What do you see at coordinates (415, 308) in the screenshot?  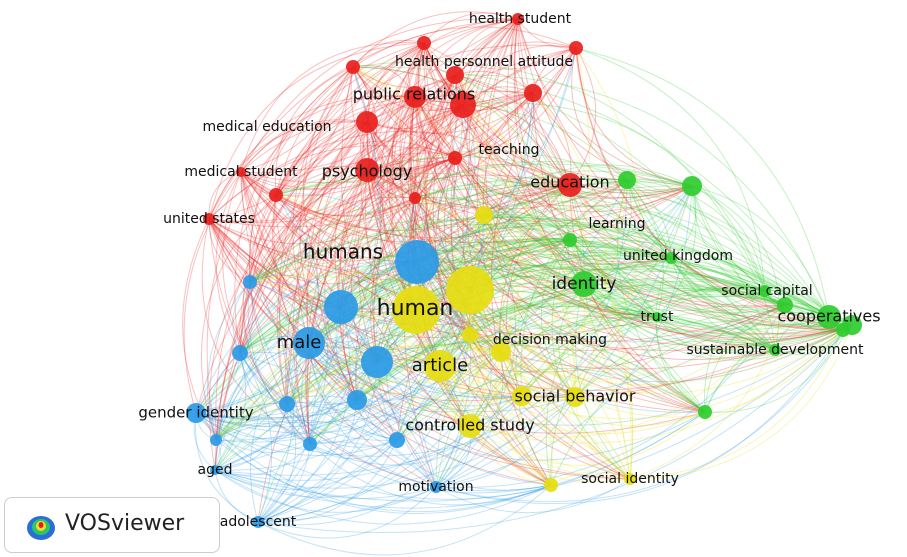 I see `node-label: human` at bounding box center [415, 308].